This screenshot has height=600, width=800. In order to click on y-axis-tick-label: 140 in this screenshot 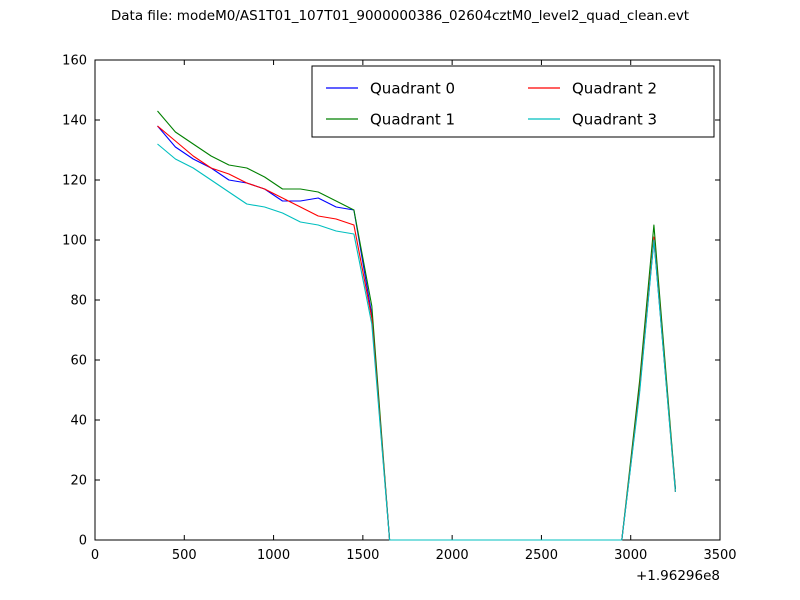, I will do `click(74, 121)`.